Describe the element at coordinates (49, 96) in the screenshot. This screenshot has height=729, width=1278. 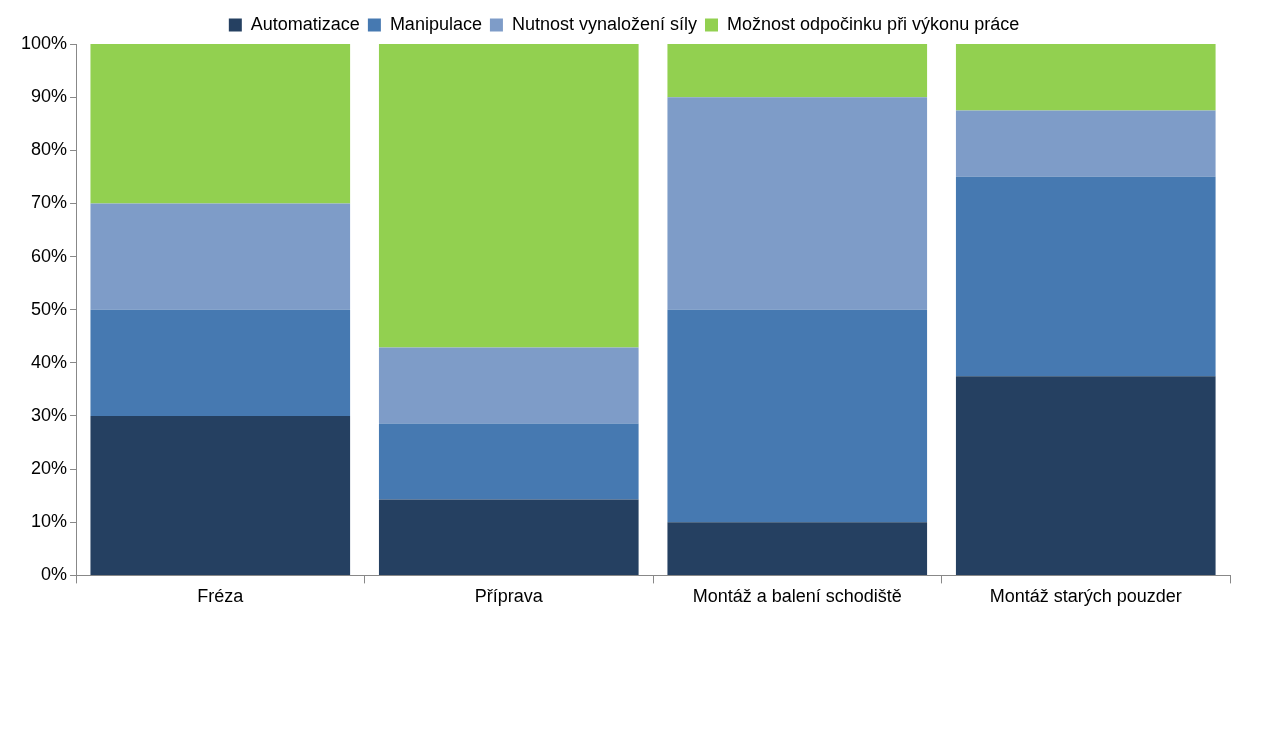
I see `y-tick-label: 90%` at that location.